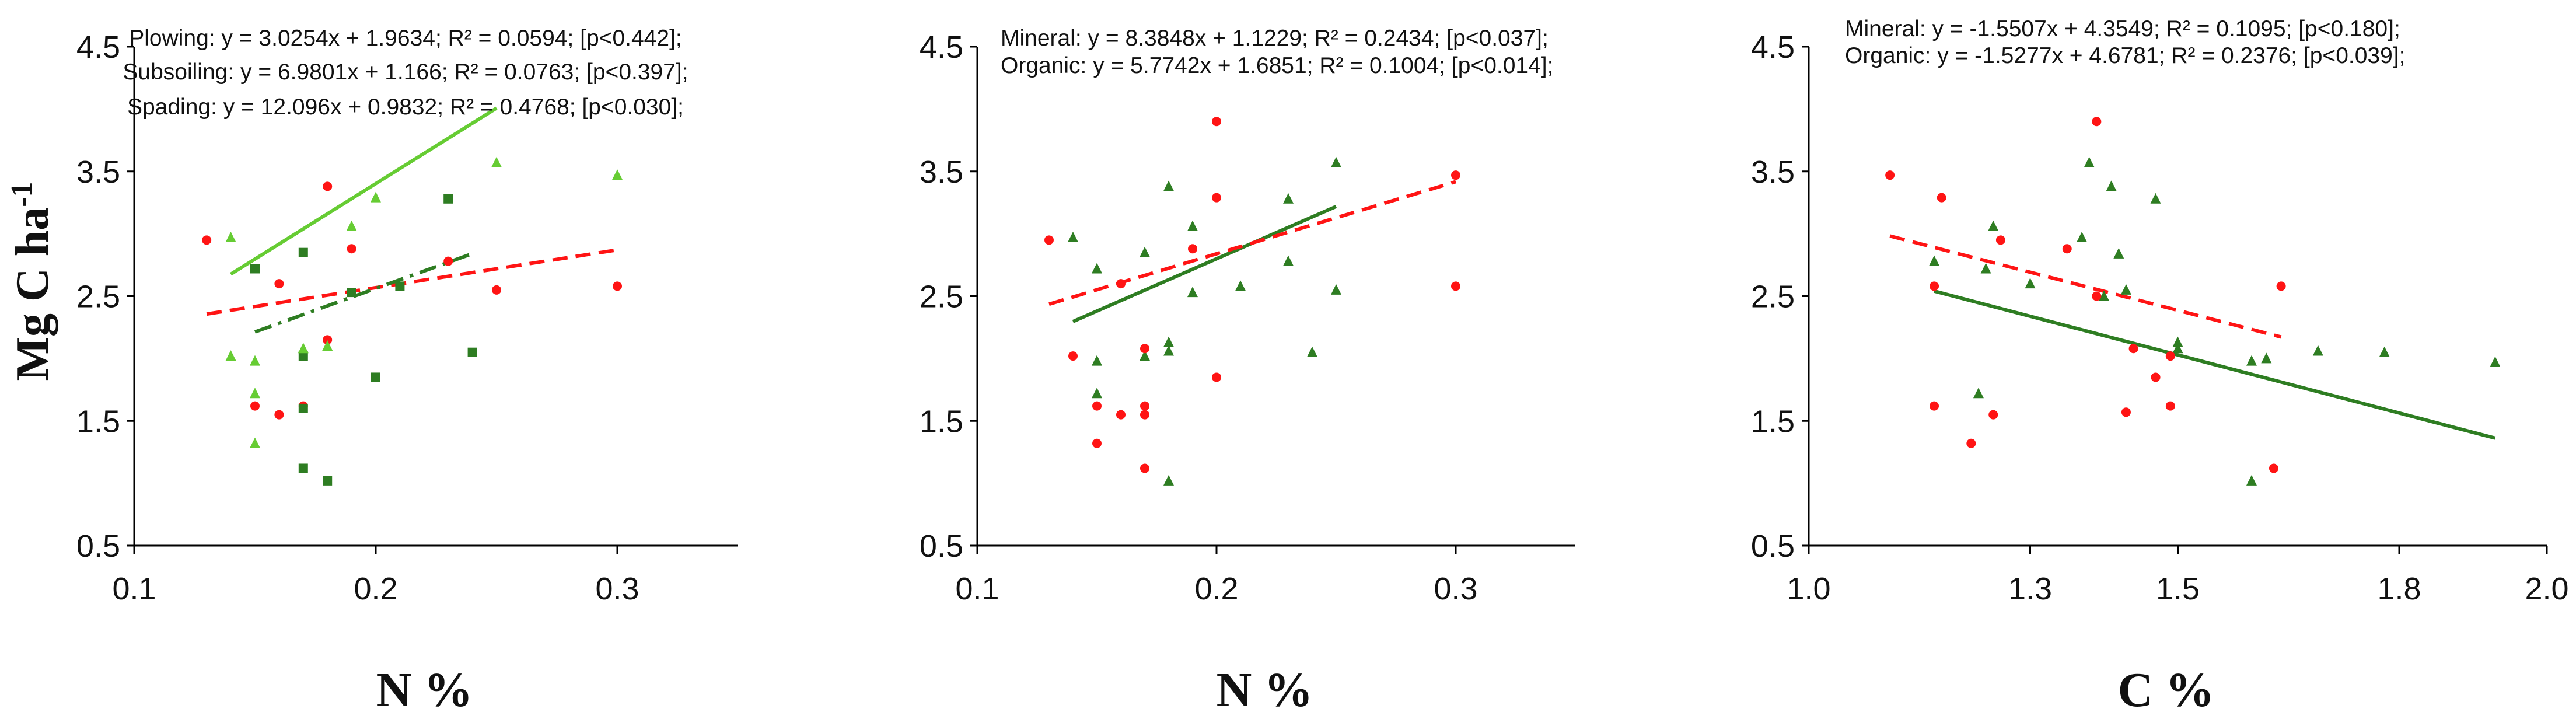 Image resolution: width=2576 pixels, height=726 pixels. Describe the element at coordinates (2546, 588) in the screenshot. I see `x-tick-label: 2.0` at that location.